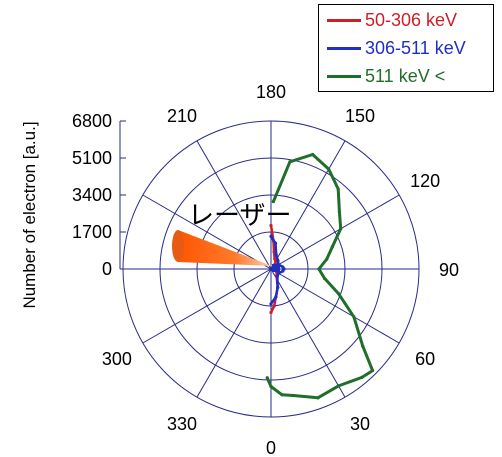 Image resolution: width=502 pixels, height=457 pixels. I want to click on legend-item-2: 511 keV <, so click(386, 76).